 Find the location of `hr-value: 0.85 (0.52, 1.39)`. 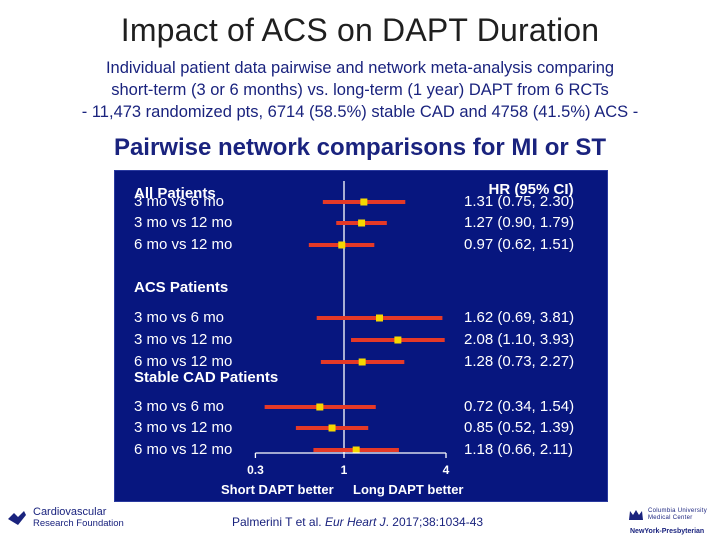

hr-value: 0.85 (0.52, 1.39) is located at coordinates (519, 427).